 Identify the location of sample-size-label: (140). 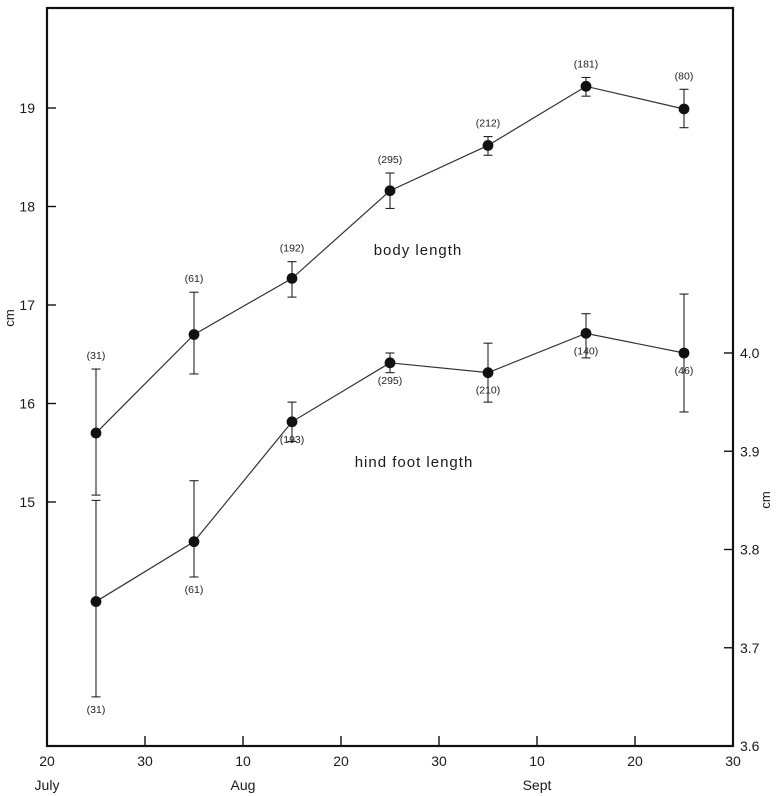
(586, 351).